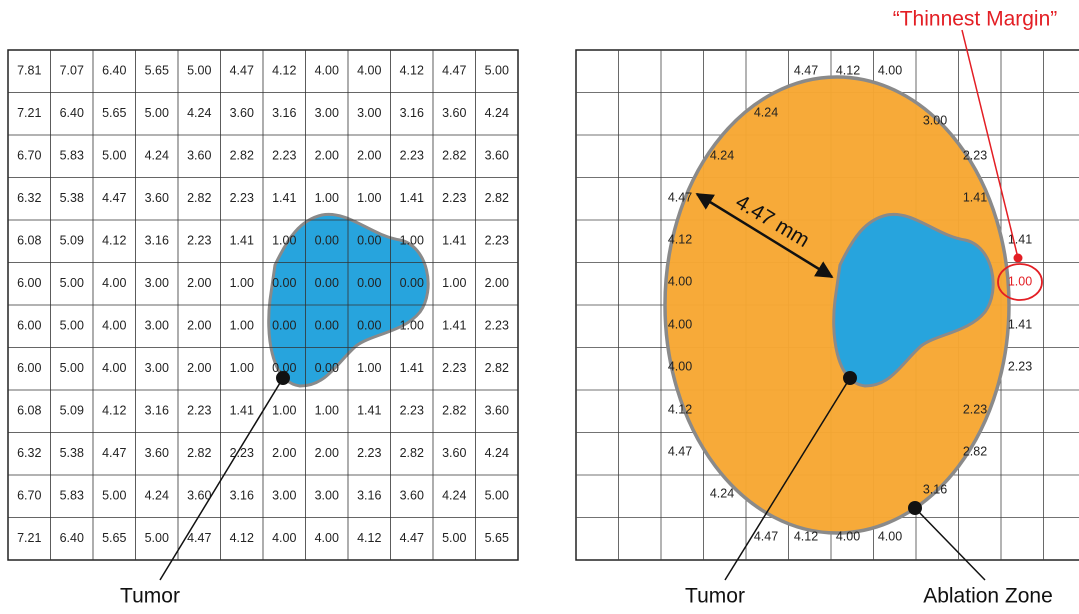  Describe the element at coordinates (988, 596) in the screenshot. I see `ablation-zone-label: Ablation Zone` at that location.